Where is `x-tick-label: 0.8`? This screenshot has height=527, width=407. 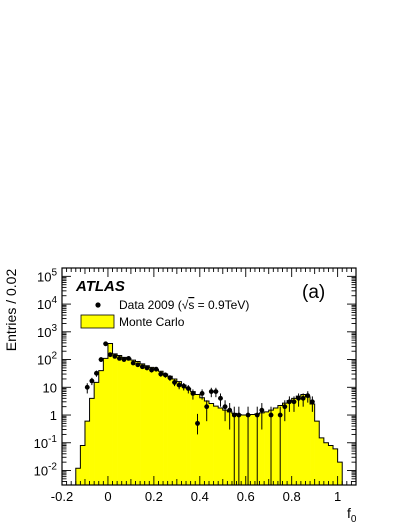 x-tick-label: 0.8 is located at coordinates (292, 496).